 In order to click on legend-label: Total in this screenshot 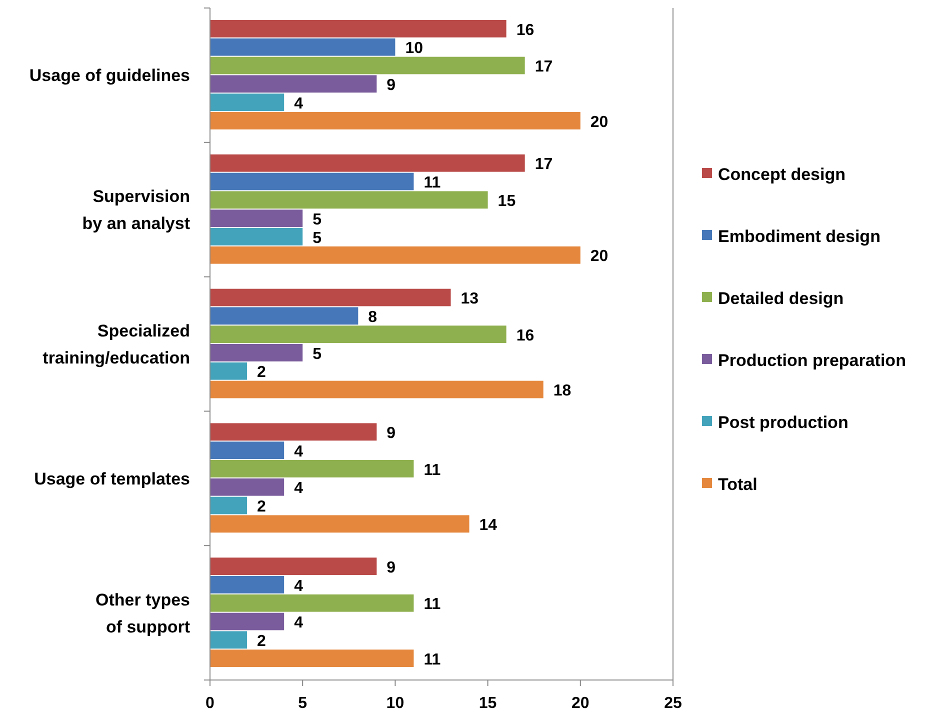, I will do `click(738, 484)`.